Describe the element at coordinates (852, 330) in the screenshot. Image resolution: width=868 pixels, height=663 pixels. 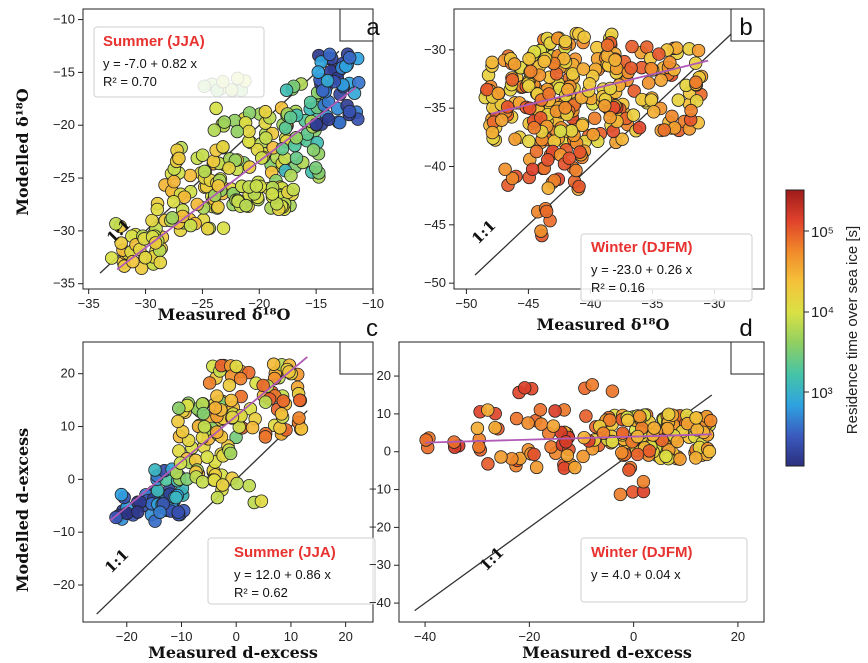
I see `colorbar-label: Residence time over sea ice [s]` at that location.